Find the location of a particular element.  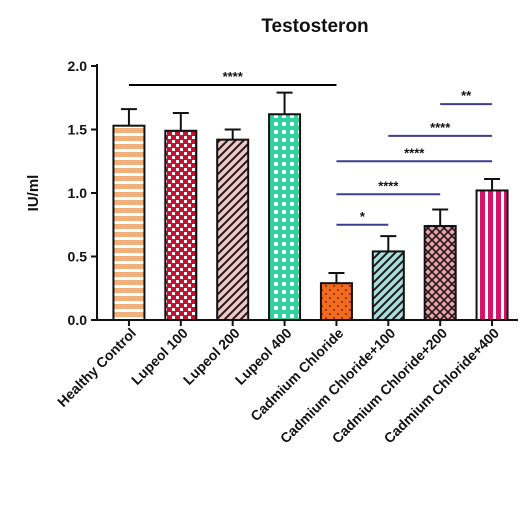

x-tick-label: Cadmium Chloride is located at coordinates (296, 374).